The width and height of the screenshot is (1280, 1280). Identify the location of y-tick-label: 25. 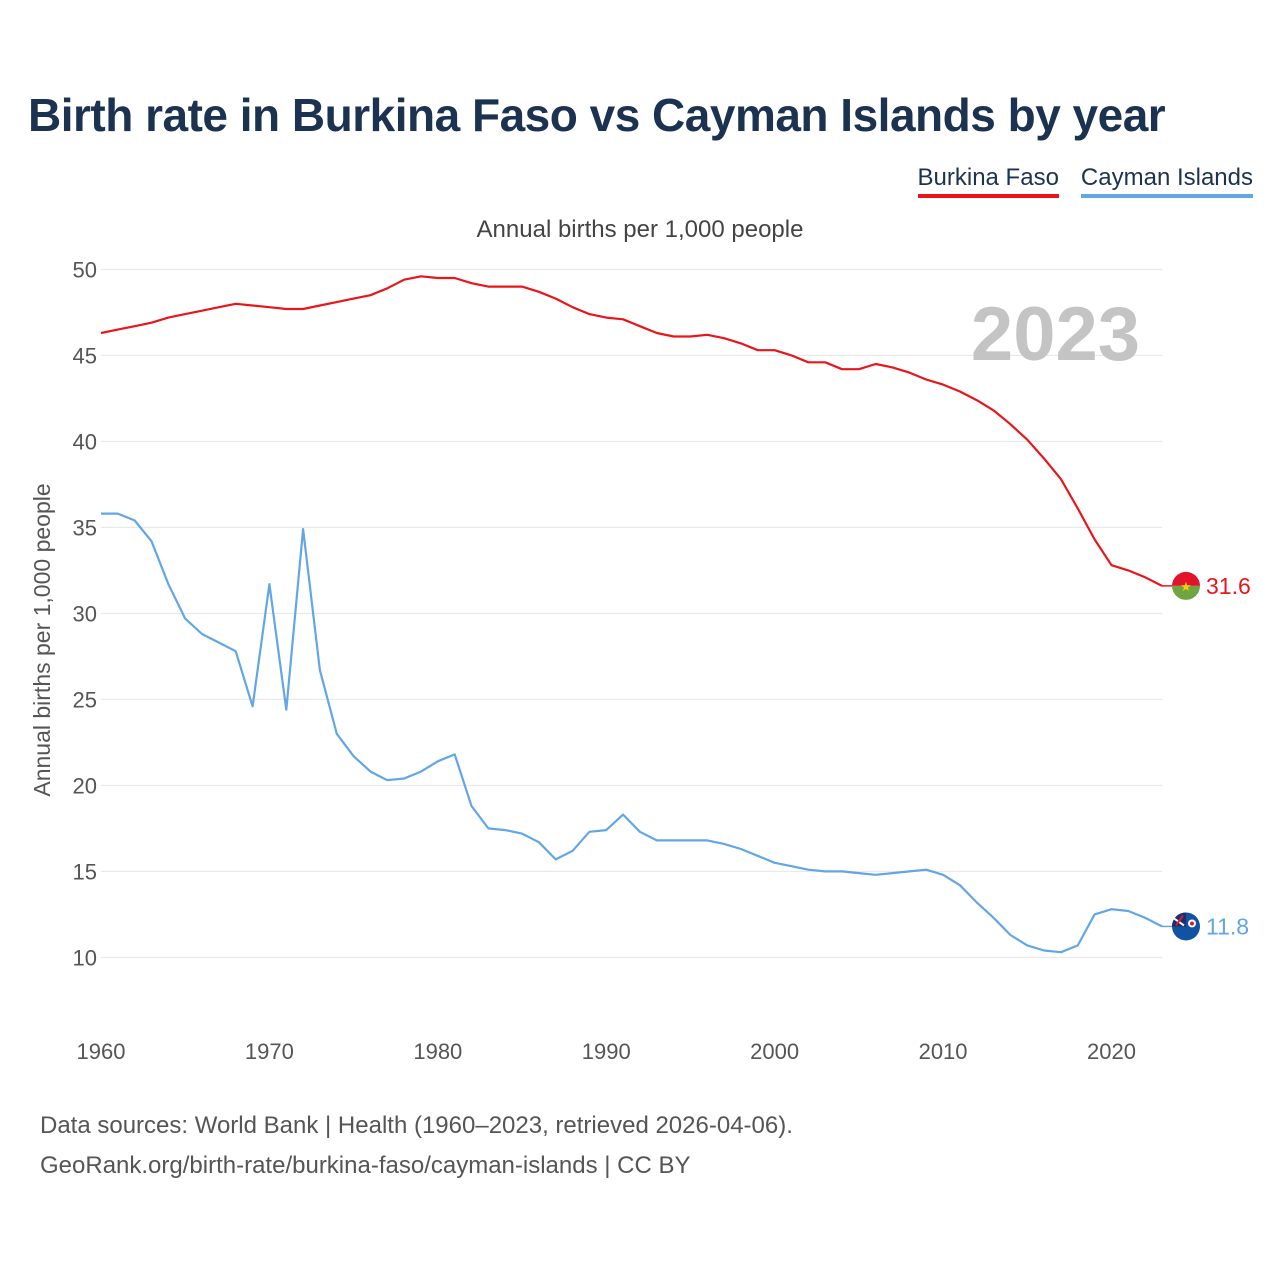
(85, 699).